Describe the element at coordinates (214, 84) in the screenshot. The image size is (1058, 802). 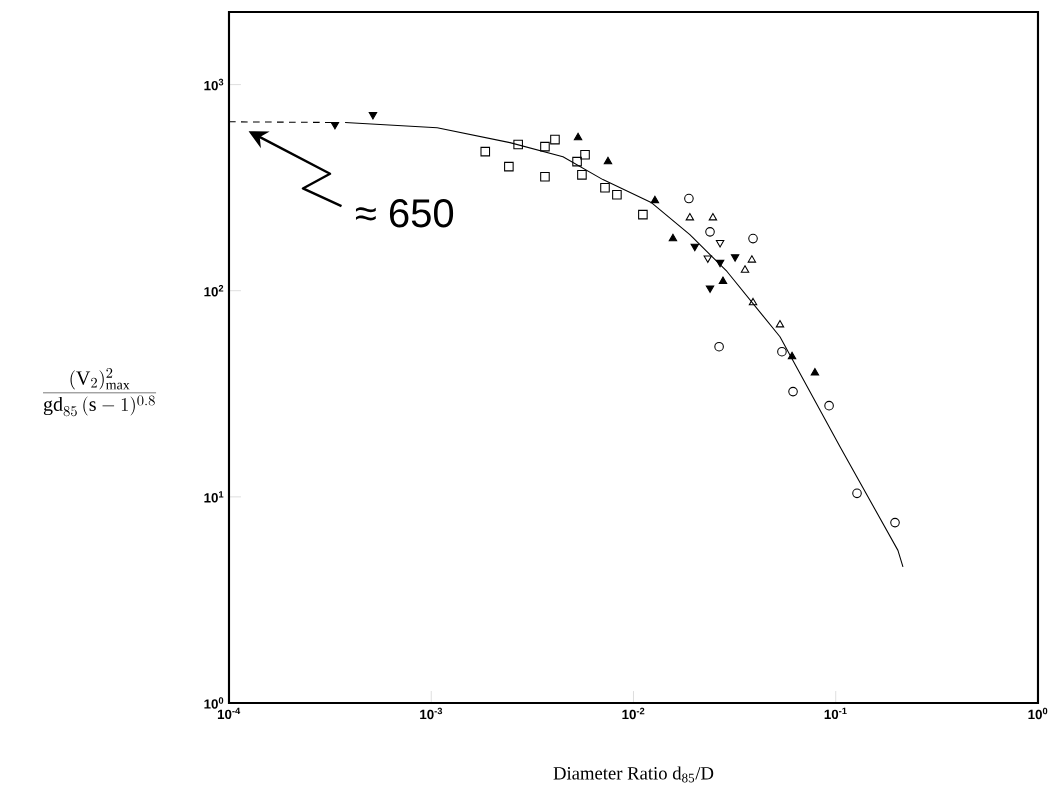
I see `y-tick-label: 10$^{3}$` at that location.